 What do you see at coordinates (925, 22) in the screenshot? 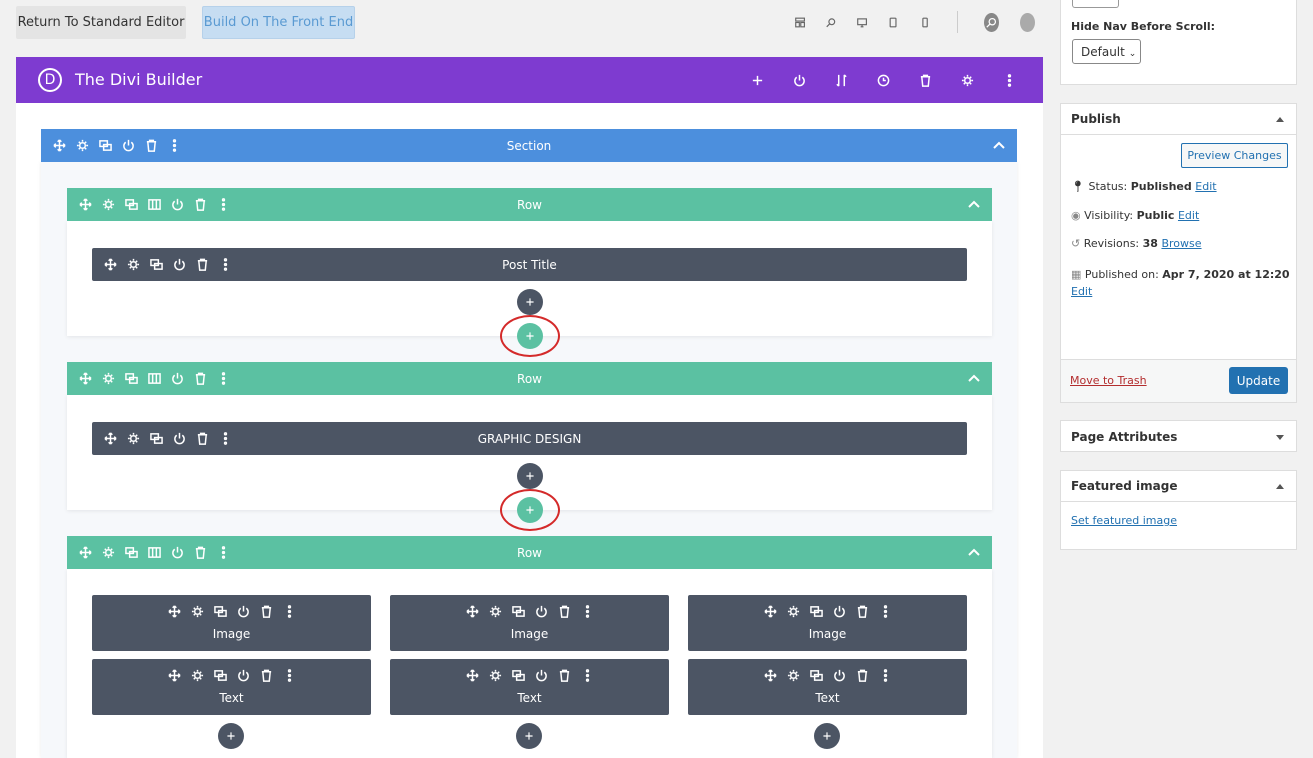
I see `phone-icon` at bounding box center [925, 22].